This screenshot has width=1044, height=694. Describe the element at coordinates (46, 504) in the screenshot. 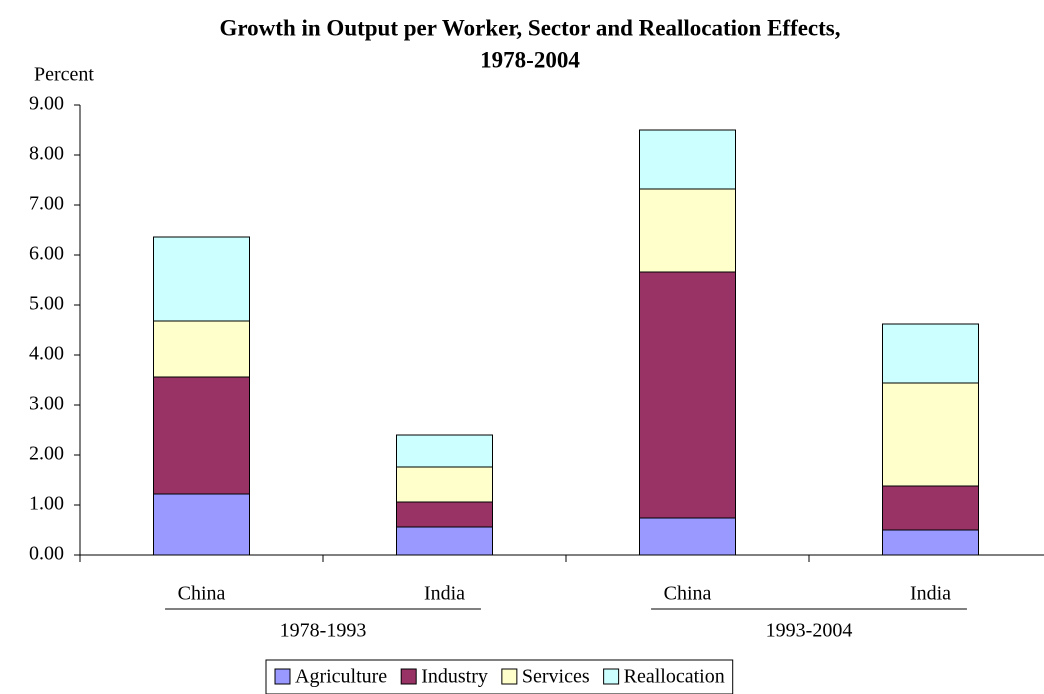

I see `y-tick-label: 1.00` at that location.